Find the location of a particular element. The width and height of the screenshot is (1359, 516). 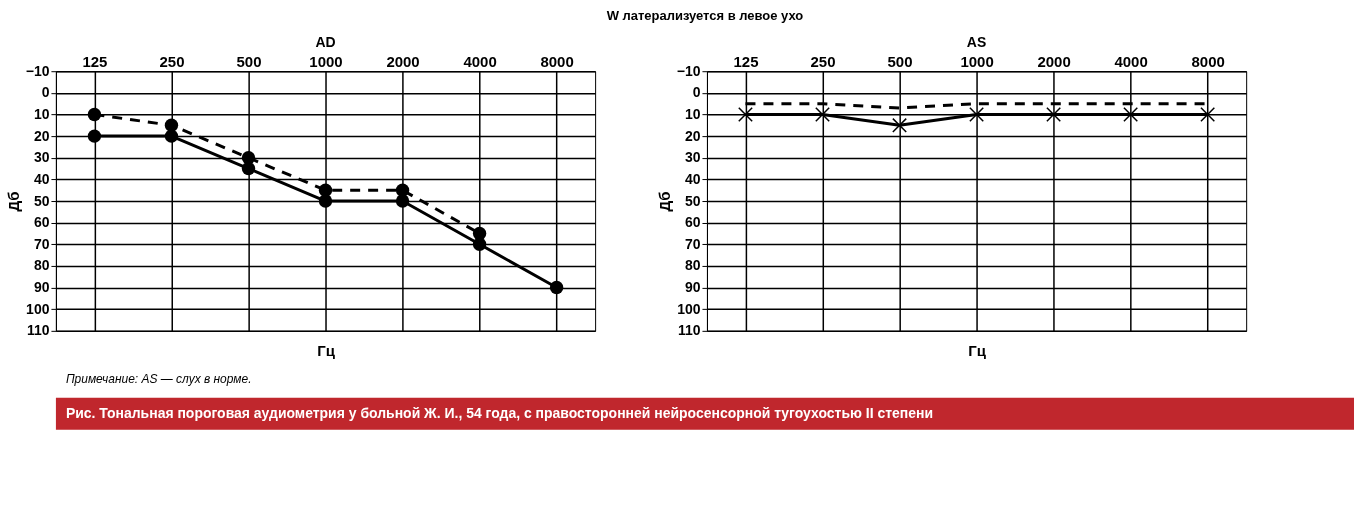

text: Примечание: AS — слух в норме. is located at coordinates (158, 378).